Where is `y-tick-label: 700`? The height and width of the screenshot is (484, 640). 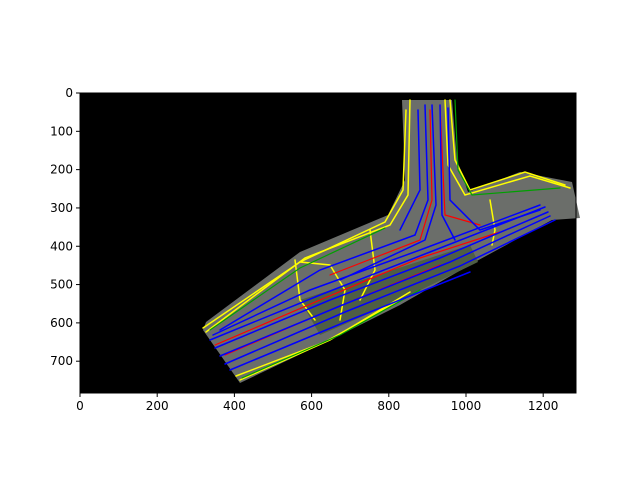 y-tick-label: 700 is located at coordinates (61, 361).